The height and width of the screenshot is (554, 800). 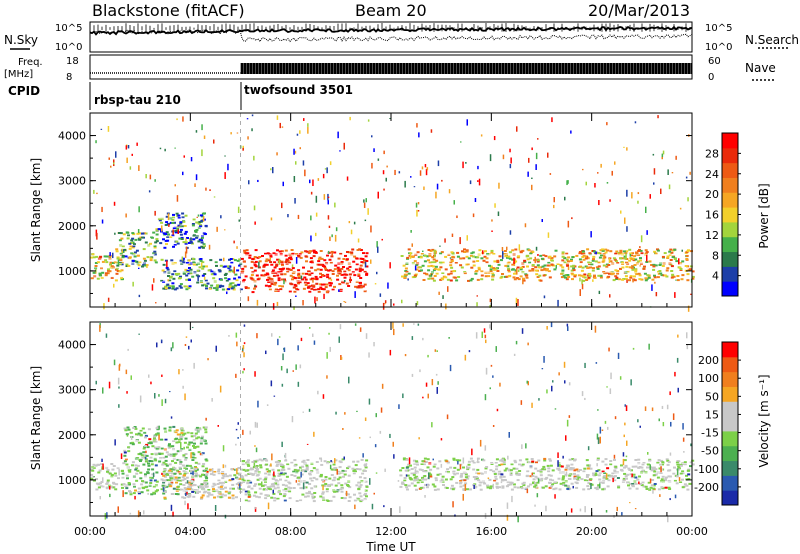 I want to click on x-tick-label: 12:00, so click(x=391, y=531).